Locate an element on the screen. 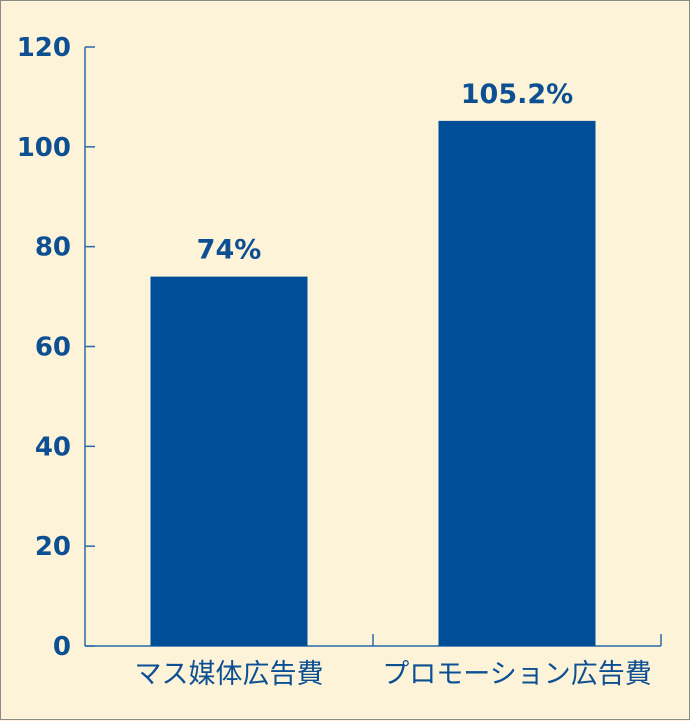 The width and height of the screenshot is (690, 721). y-tick-label: 20 is located at coordinates (53, 547).